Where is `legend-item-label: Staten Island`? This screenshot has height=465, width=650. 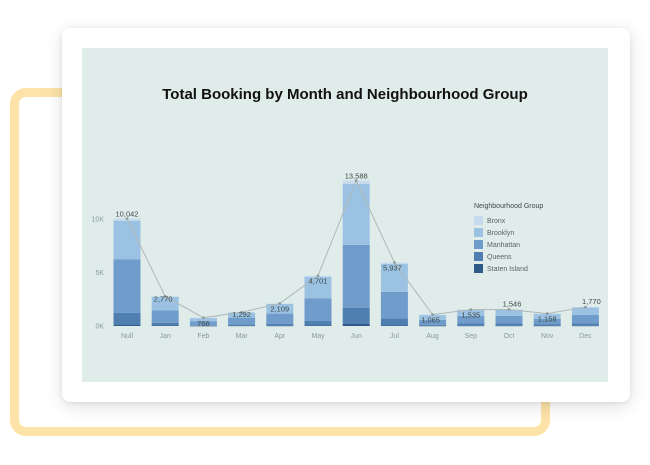 legend-item-label: Staten Island is located at coordinates (507, 269).